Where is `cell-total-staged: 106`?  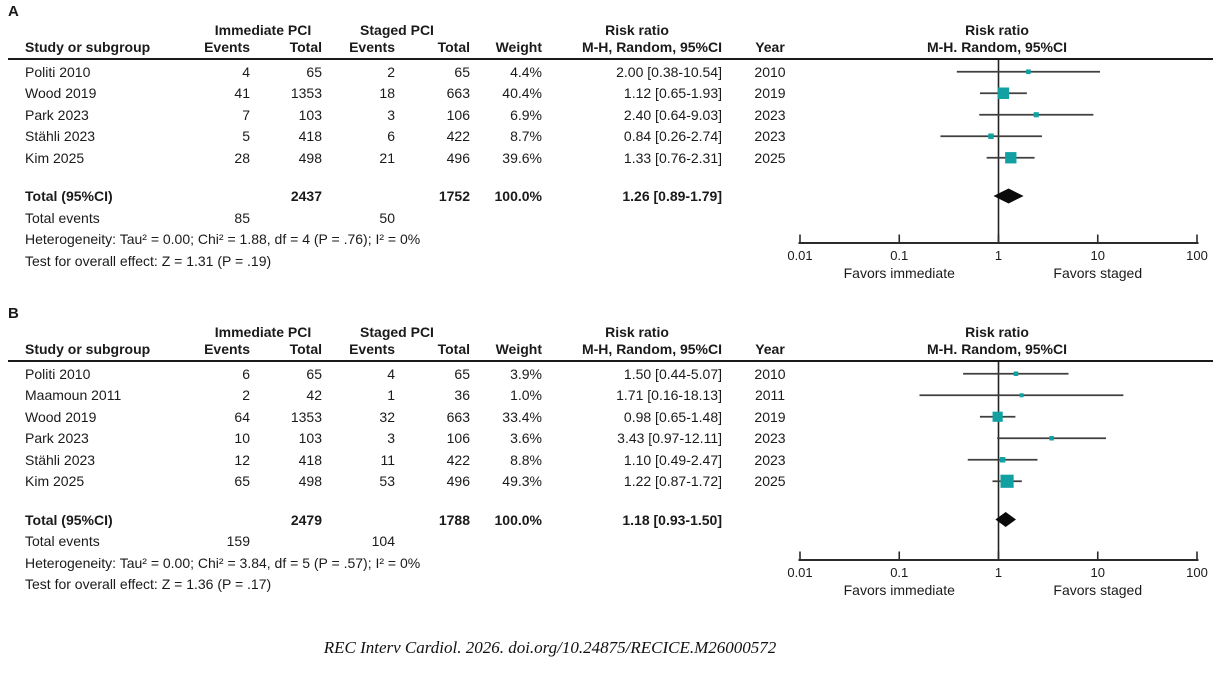 cell-total-staged: 106 is located at coordinates (458, 438).